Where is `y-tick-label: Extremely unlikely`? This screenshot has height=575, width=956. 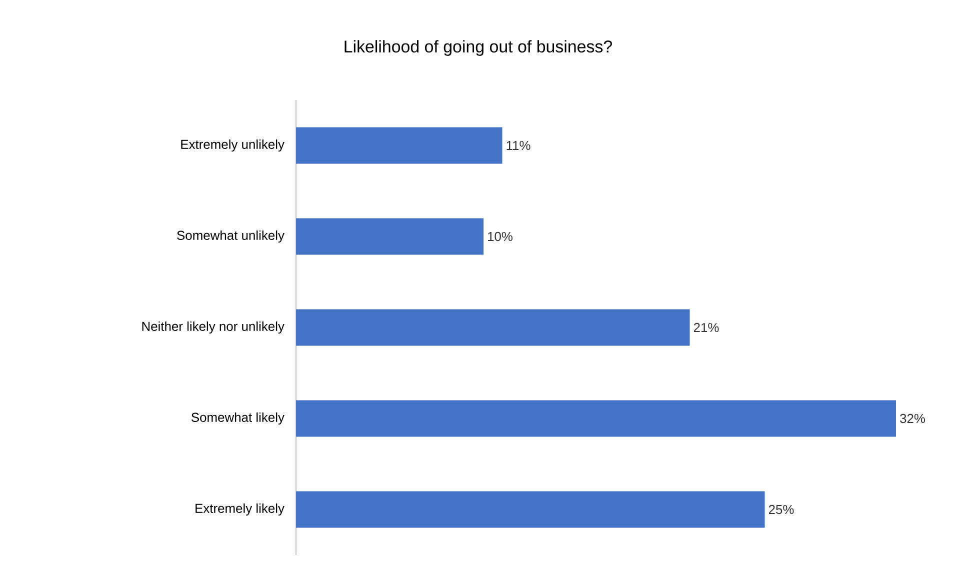 y-tick-label: Extremely unlikely is located at coordinates (232, 145).